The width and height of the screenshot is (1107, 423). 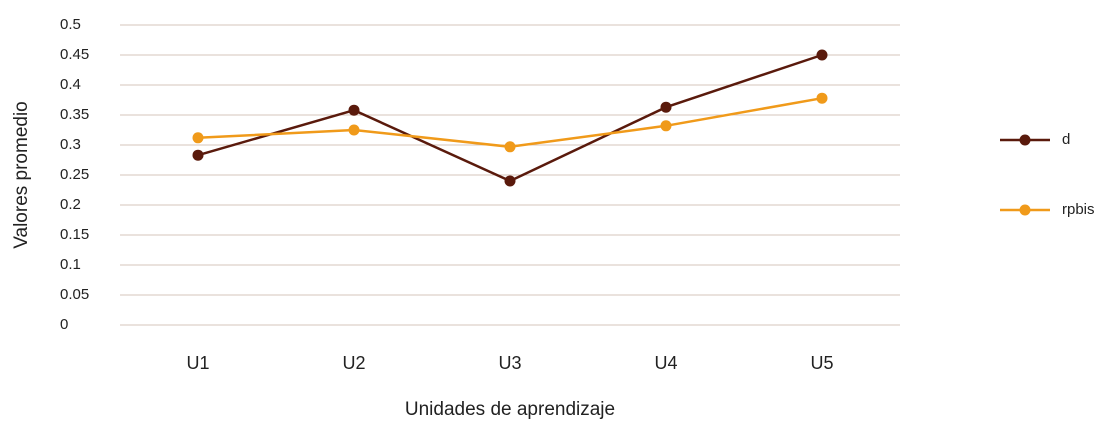 What do you see at coordinates (70, 144) in the screenshot?
I see `y-tick-label: 0.3` at bounding box center [70, 144].